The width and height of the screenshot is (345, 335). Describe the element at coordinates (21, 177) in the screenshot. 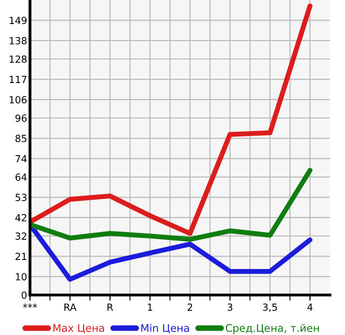

I see `y-tick-label: 64` at that location.